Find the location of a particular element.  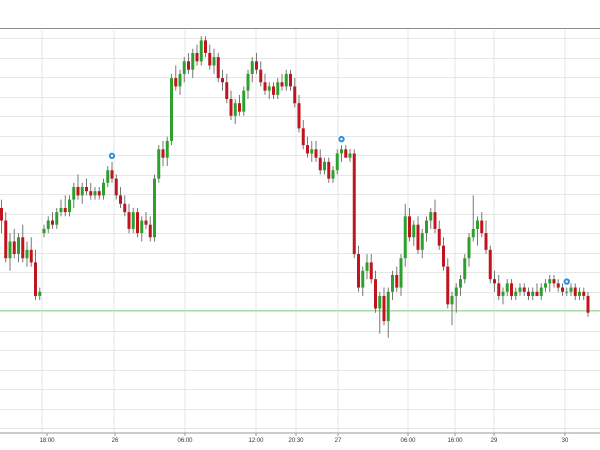

x-tick-label: 29 is located at coordinates (494, 441).